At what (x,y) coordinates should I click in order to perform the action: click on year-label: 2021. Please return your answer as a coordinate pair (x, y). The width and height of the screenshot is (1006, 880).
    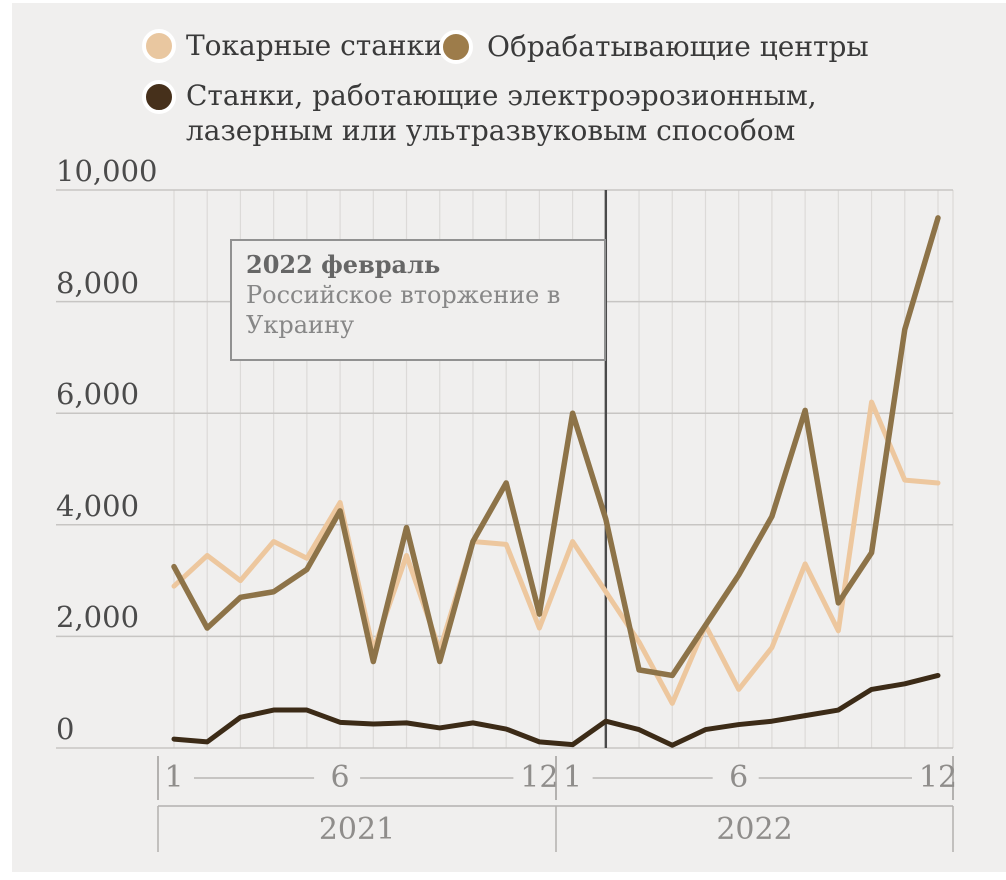
    Looking at the image, I should click on (357, 829).